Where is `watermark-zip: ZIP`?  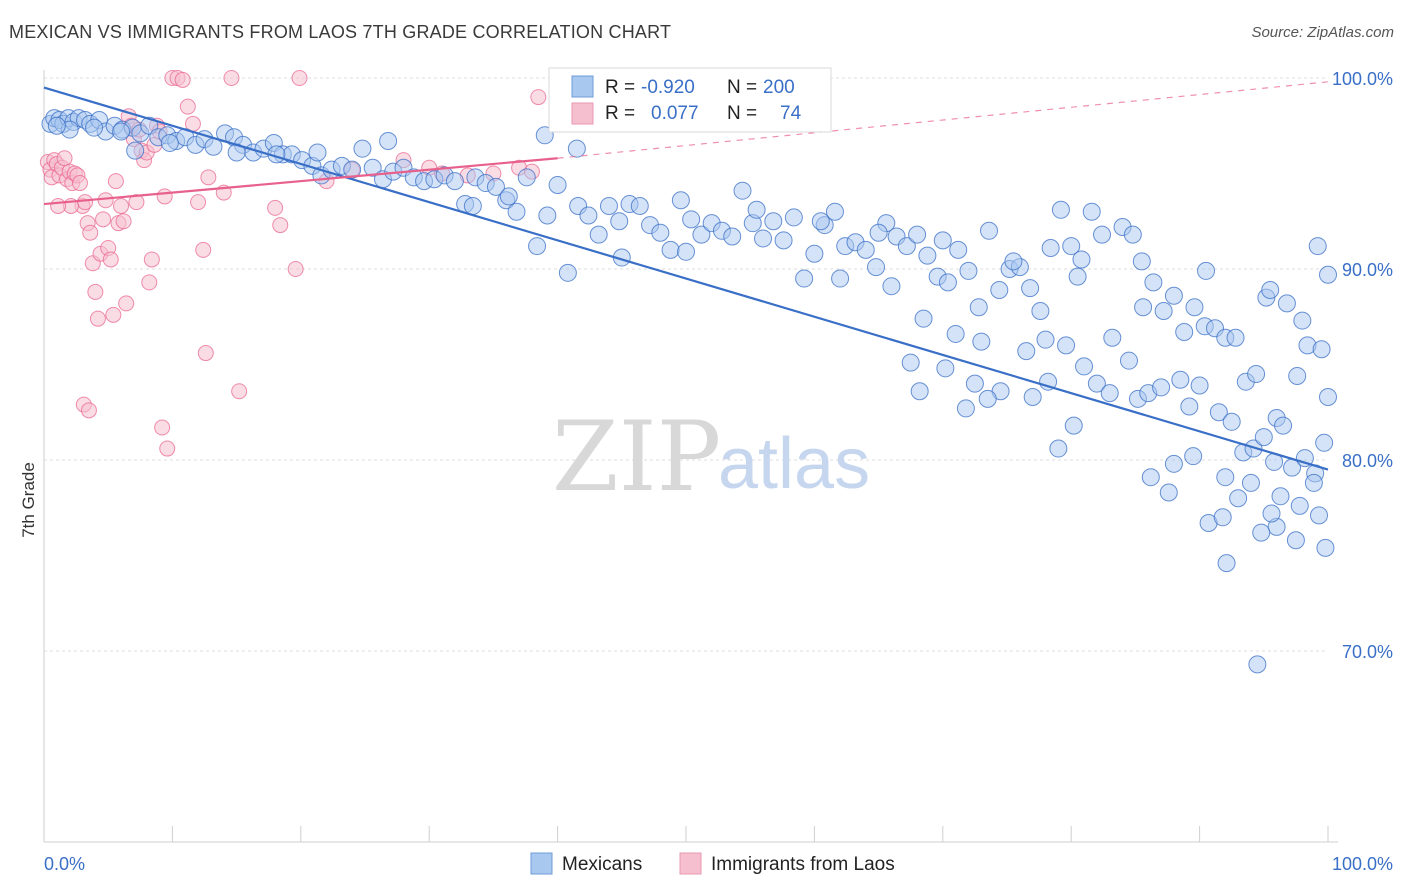
watermark-zip: ZIP is located at coordinates (636, 457).